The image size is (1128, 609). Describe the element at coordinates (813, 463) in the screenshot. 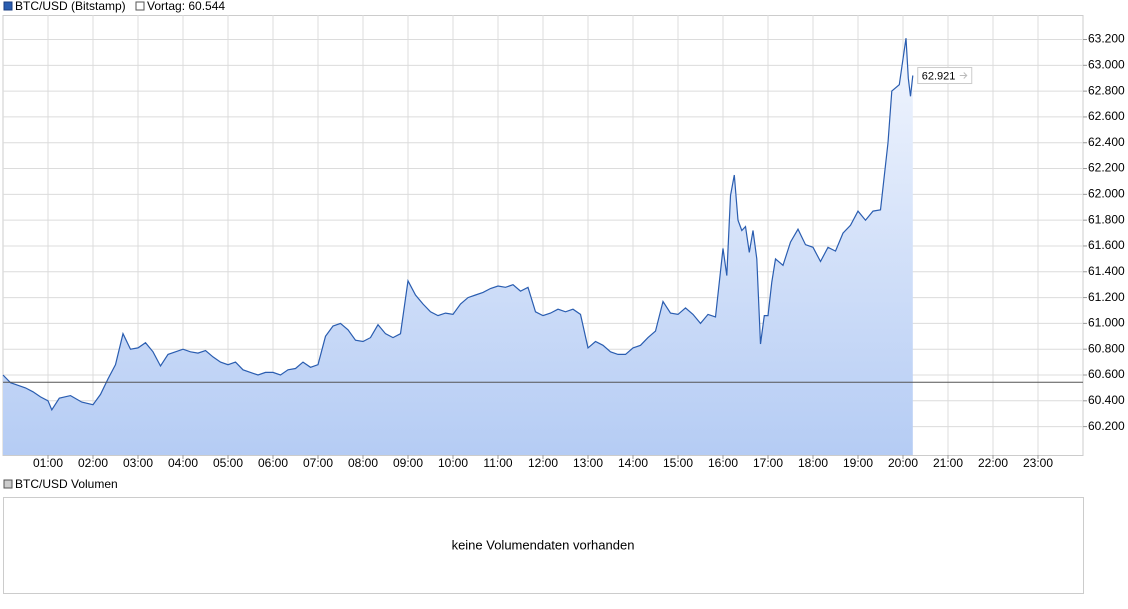

I see `x-tick-label: 18:00` at that location.